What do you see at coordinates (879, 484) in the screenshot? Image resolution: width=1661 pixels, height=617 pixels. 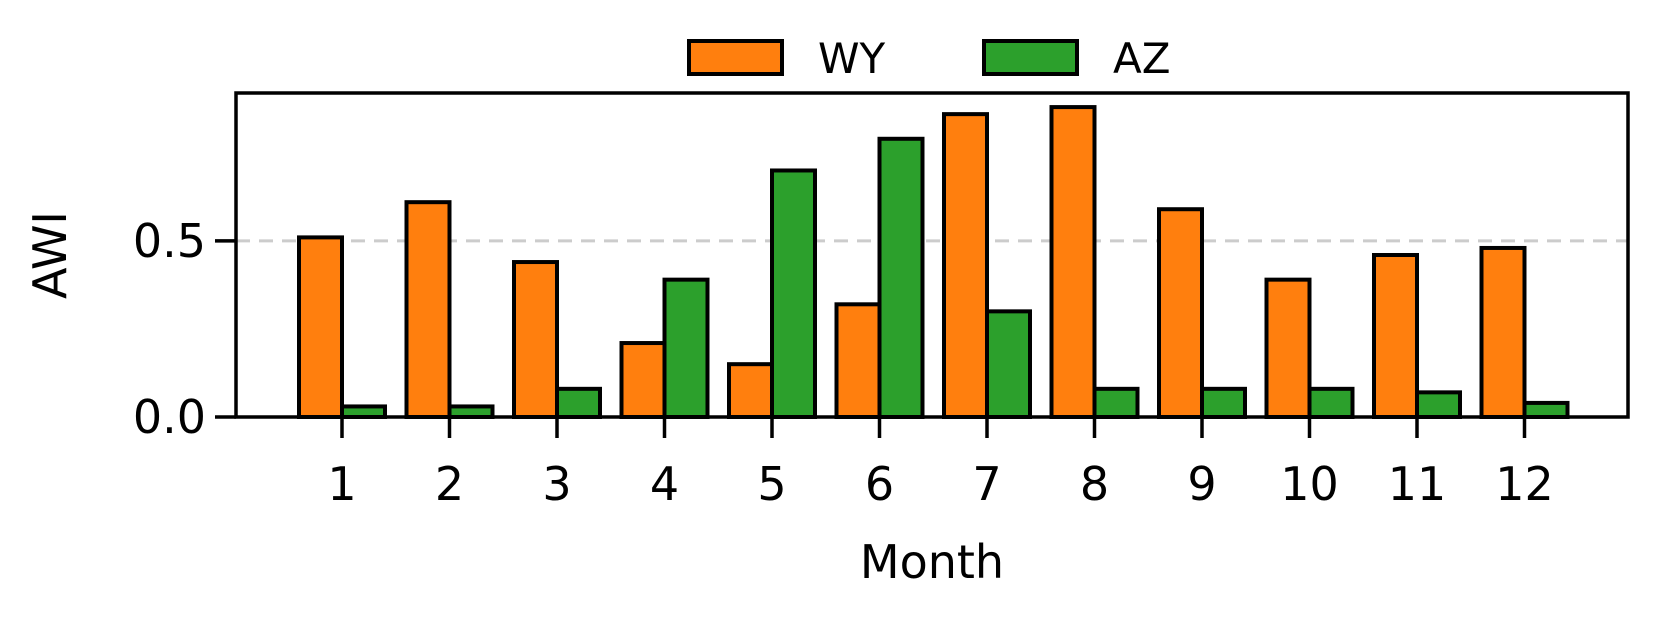 I see `x-tick-label-6: 6` at bounding box center [879, 484].